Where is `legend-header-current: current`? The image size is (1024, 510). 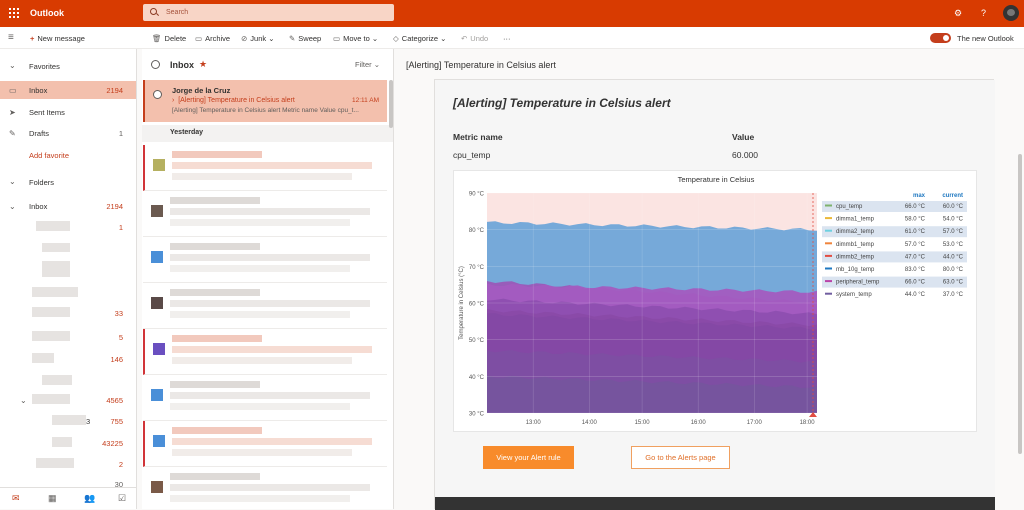 legend-header-current: current is located at coordinates (952, 196).